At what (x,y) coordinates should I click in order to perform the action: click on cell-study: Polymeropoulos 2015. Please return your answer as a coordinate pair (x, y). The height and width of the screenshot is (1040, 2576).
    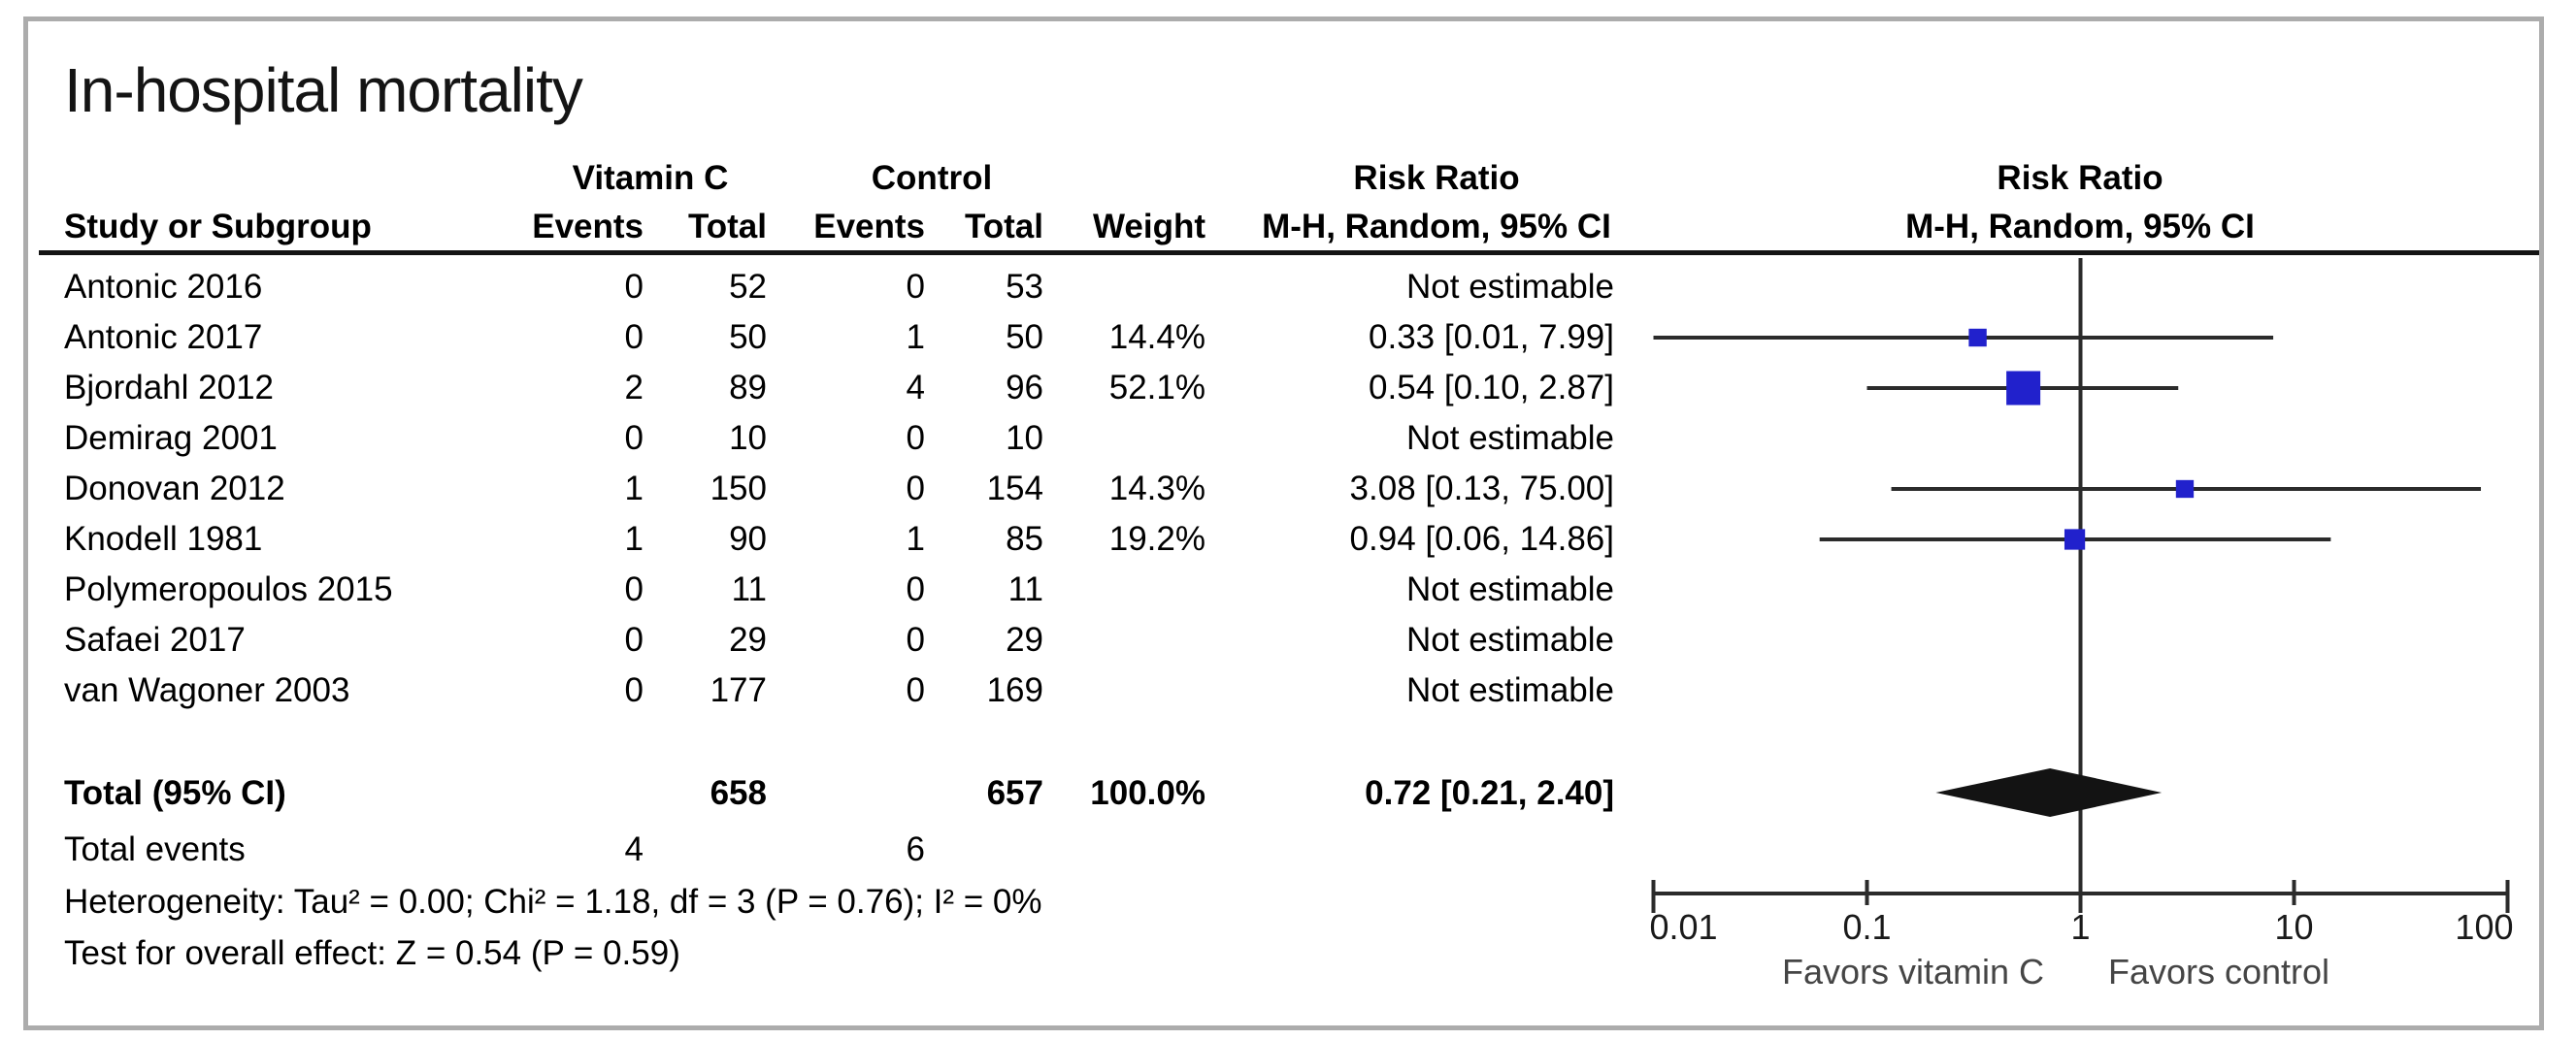
    Looking at the image, I should click on (228, 589).